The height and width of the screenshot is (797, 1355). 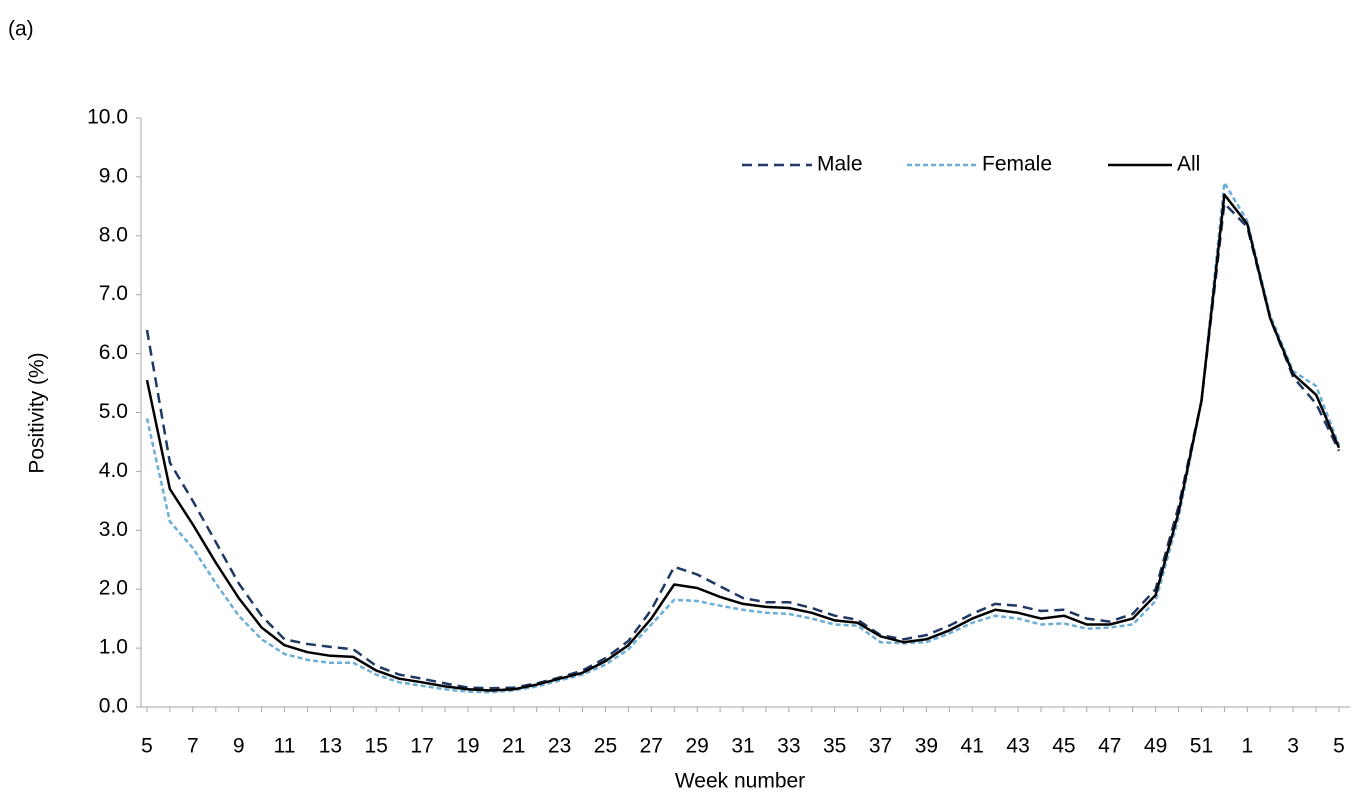 What do you see at coordinates (696, 746) in the screenshot?
I see `x-tick-label: 29` at bounding box center [696, 746].